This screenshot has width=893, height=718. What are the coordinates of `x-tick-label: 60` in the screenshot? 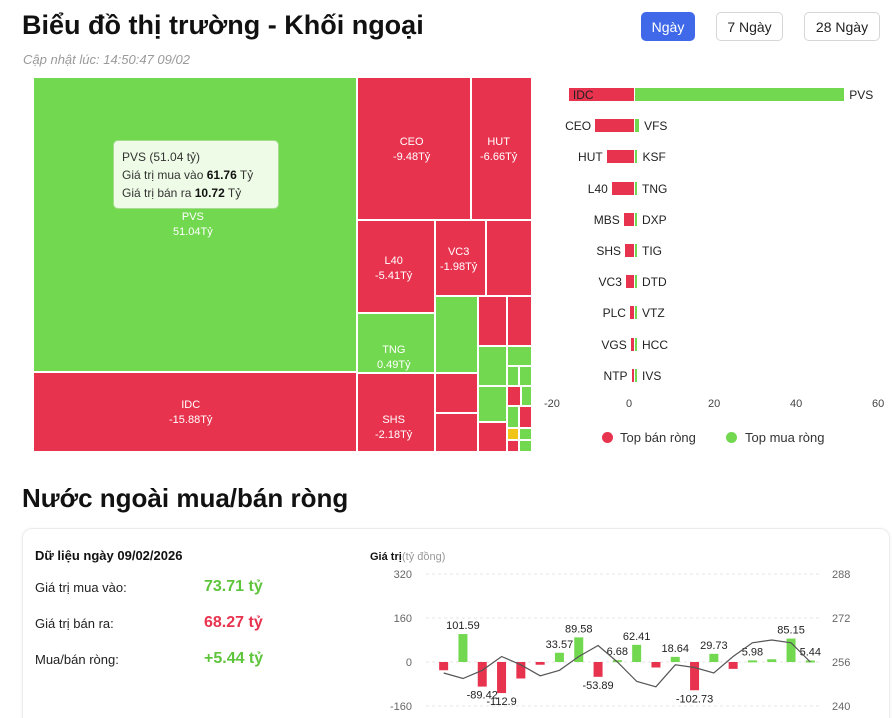 It's located at (878, 404).